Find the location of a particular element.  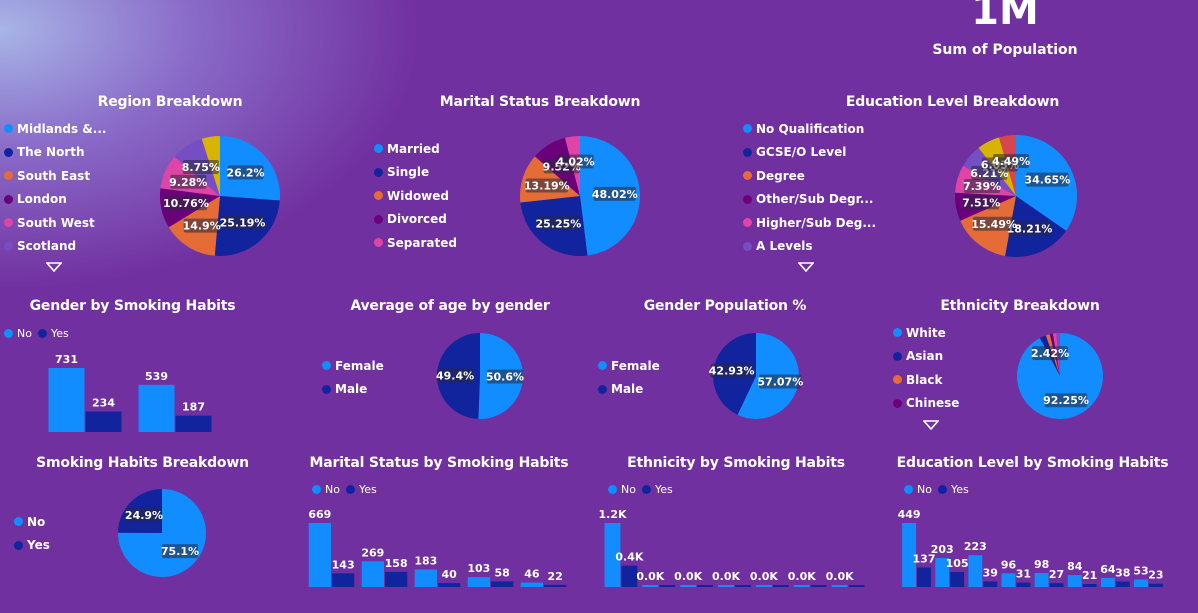

legend-item: Separated is located at coordinates (415, 243).